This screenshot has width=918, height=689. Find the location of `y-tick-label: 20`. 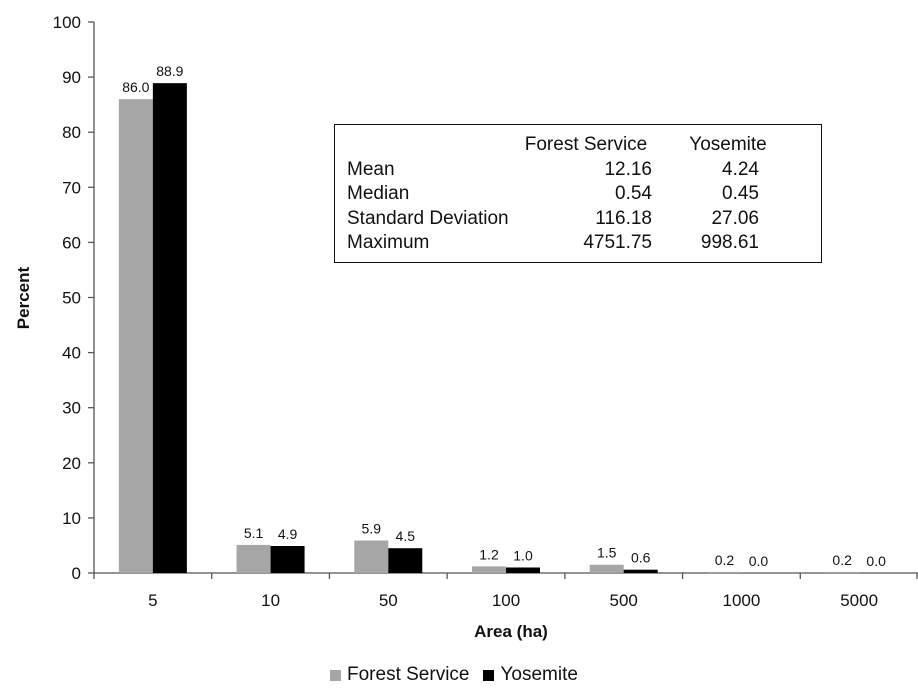

y-tick-label: 20 is located at coordinates (71, 463).